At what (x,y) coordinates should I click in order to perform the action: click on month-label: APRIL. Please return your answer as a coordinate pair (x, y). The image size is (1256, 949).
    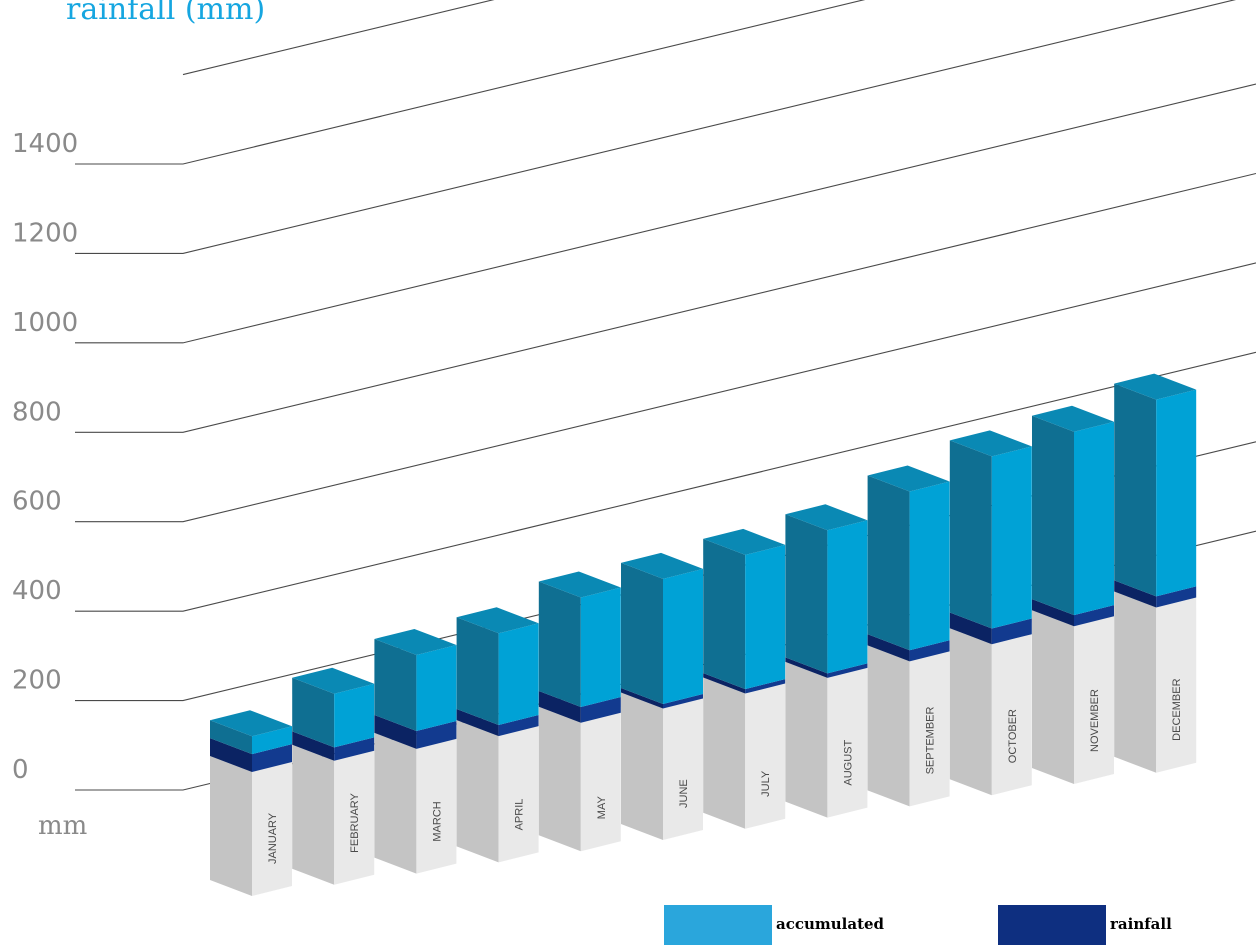
    Looking at the image, I should click on (520, 815).